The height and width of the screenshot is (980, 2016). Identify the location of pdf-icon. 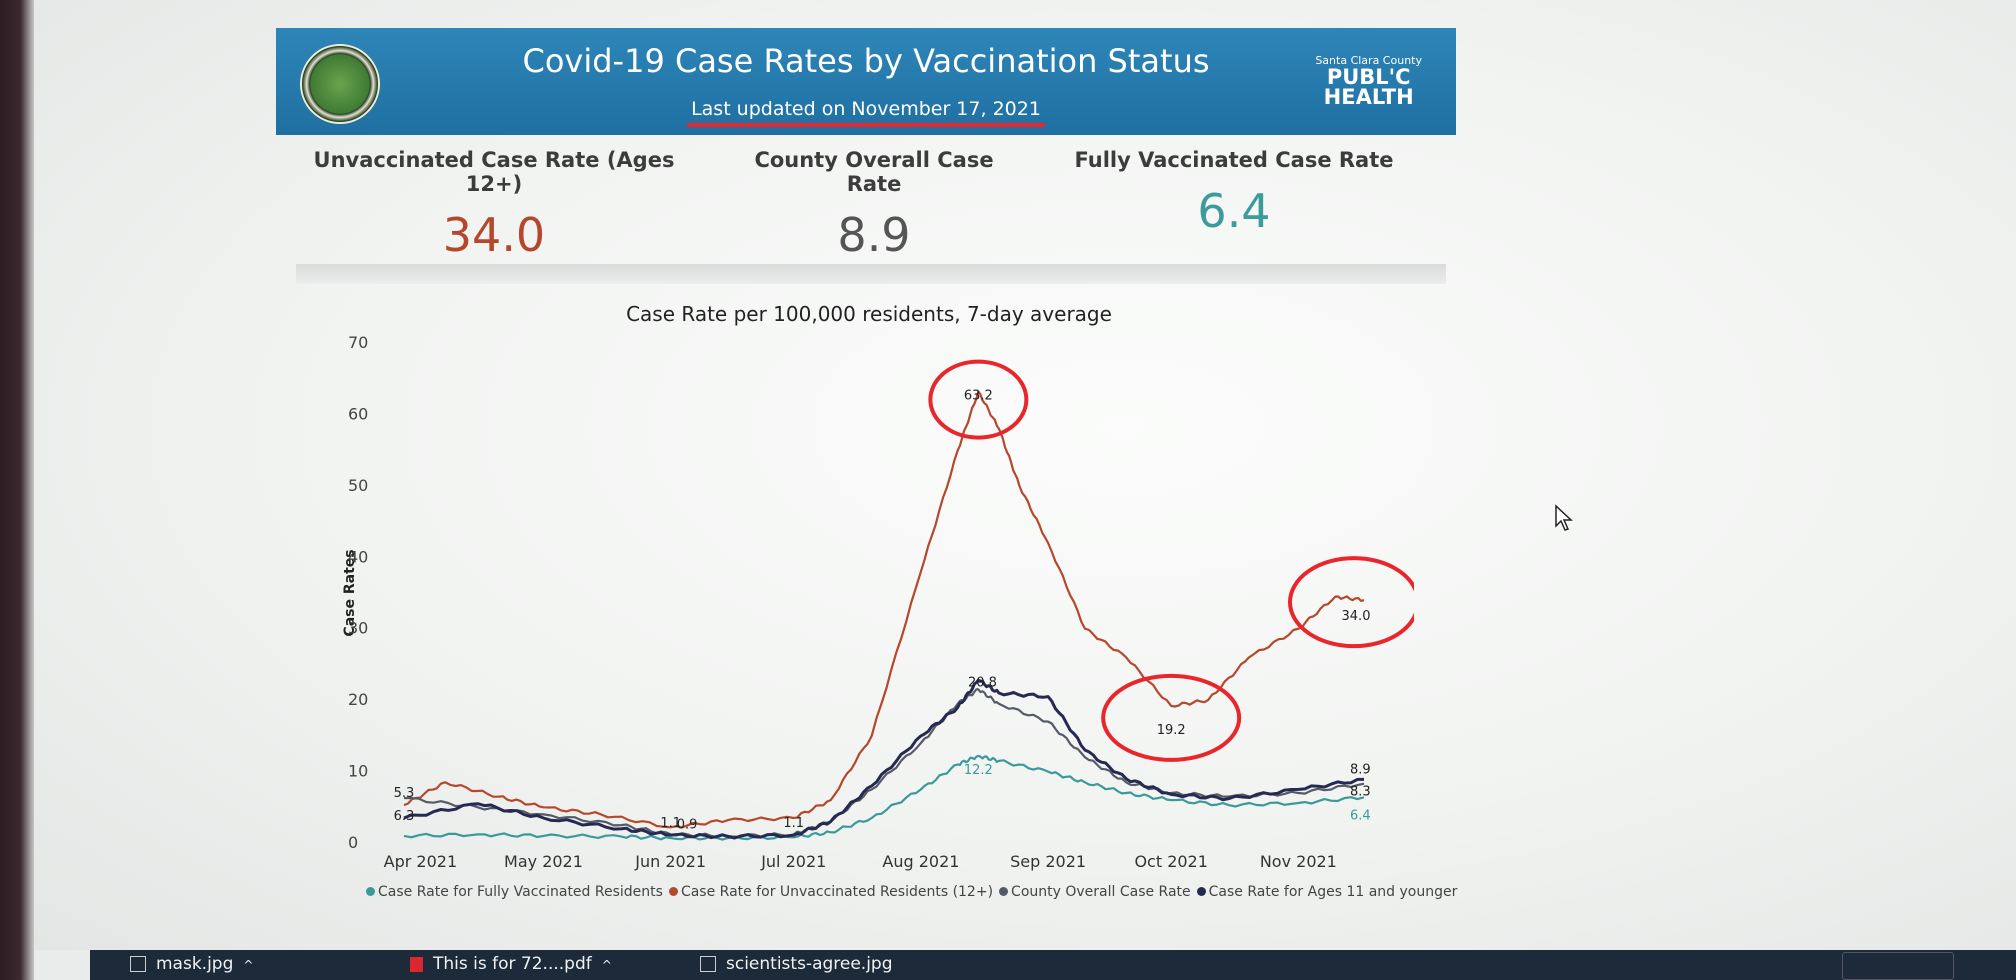
(416, 964).